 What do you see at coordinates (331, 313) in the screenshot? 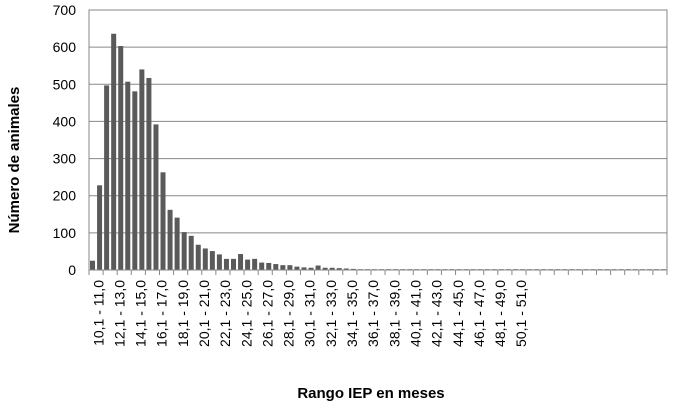
I see `x-tick-label: 32,1 - 33,0` at bounding box center [331, 313].